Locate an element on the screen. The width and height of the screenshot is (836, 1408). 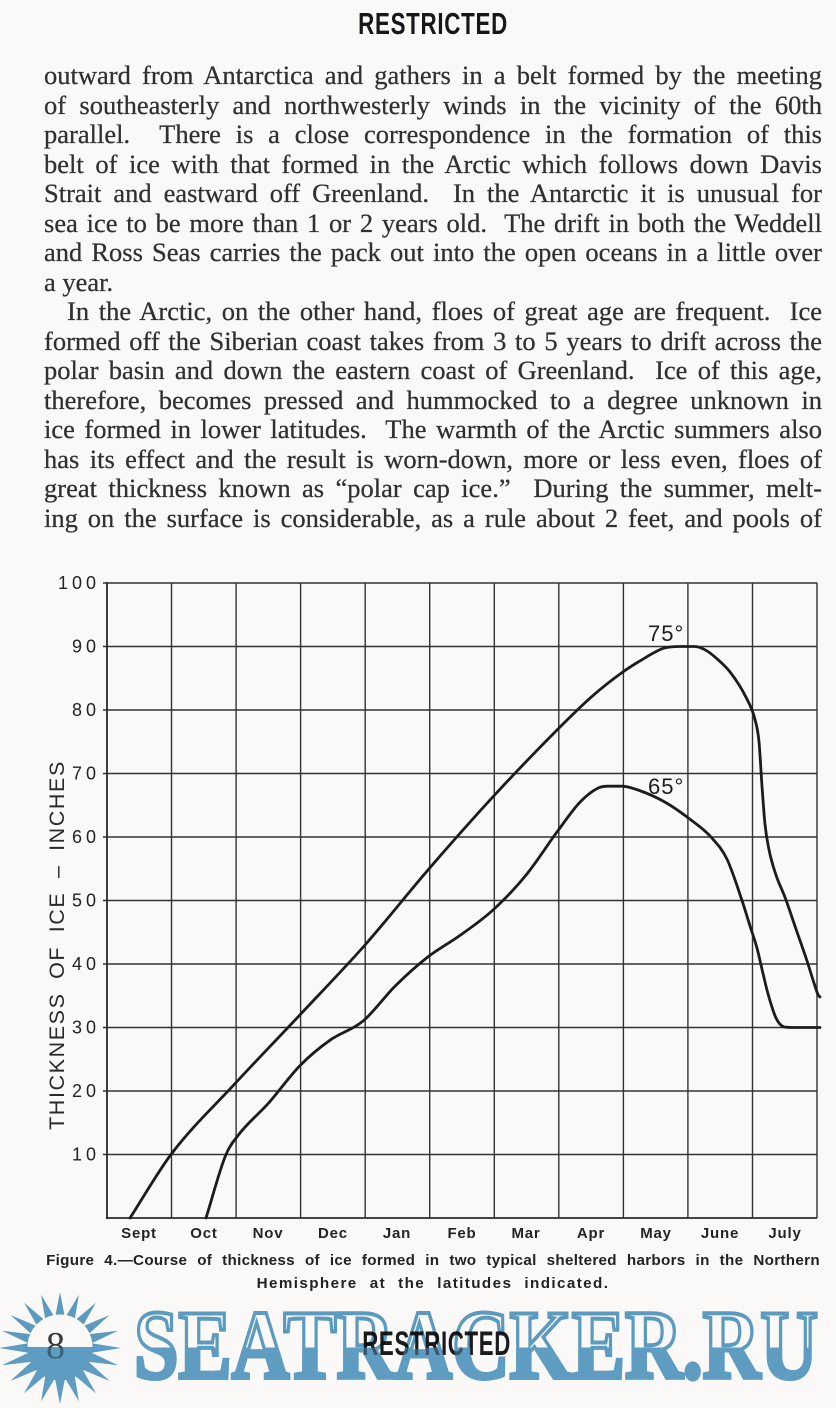
svg-text: 50 is located at coordinates (86, 901).